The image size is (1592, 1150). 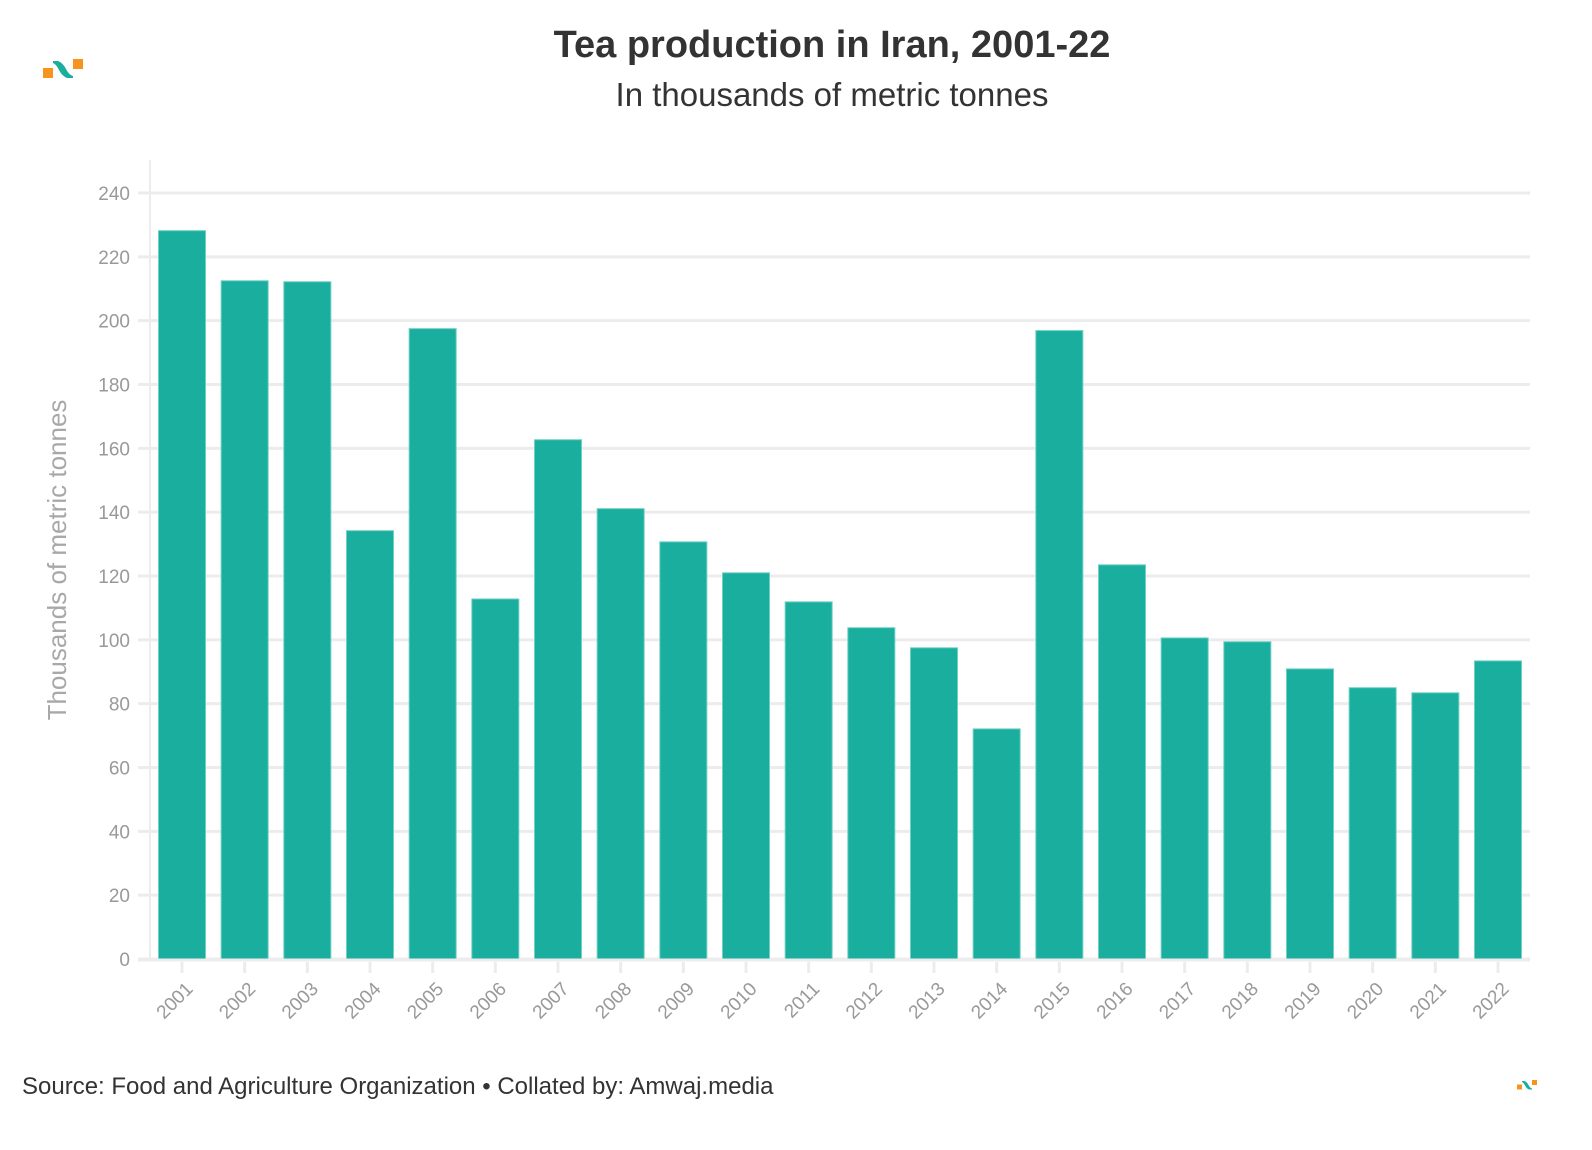 I want to click on x-tick-label: 2013, so click(x=927, y=1001).